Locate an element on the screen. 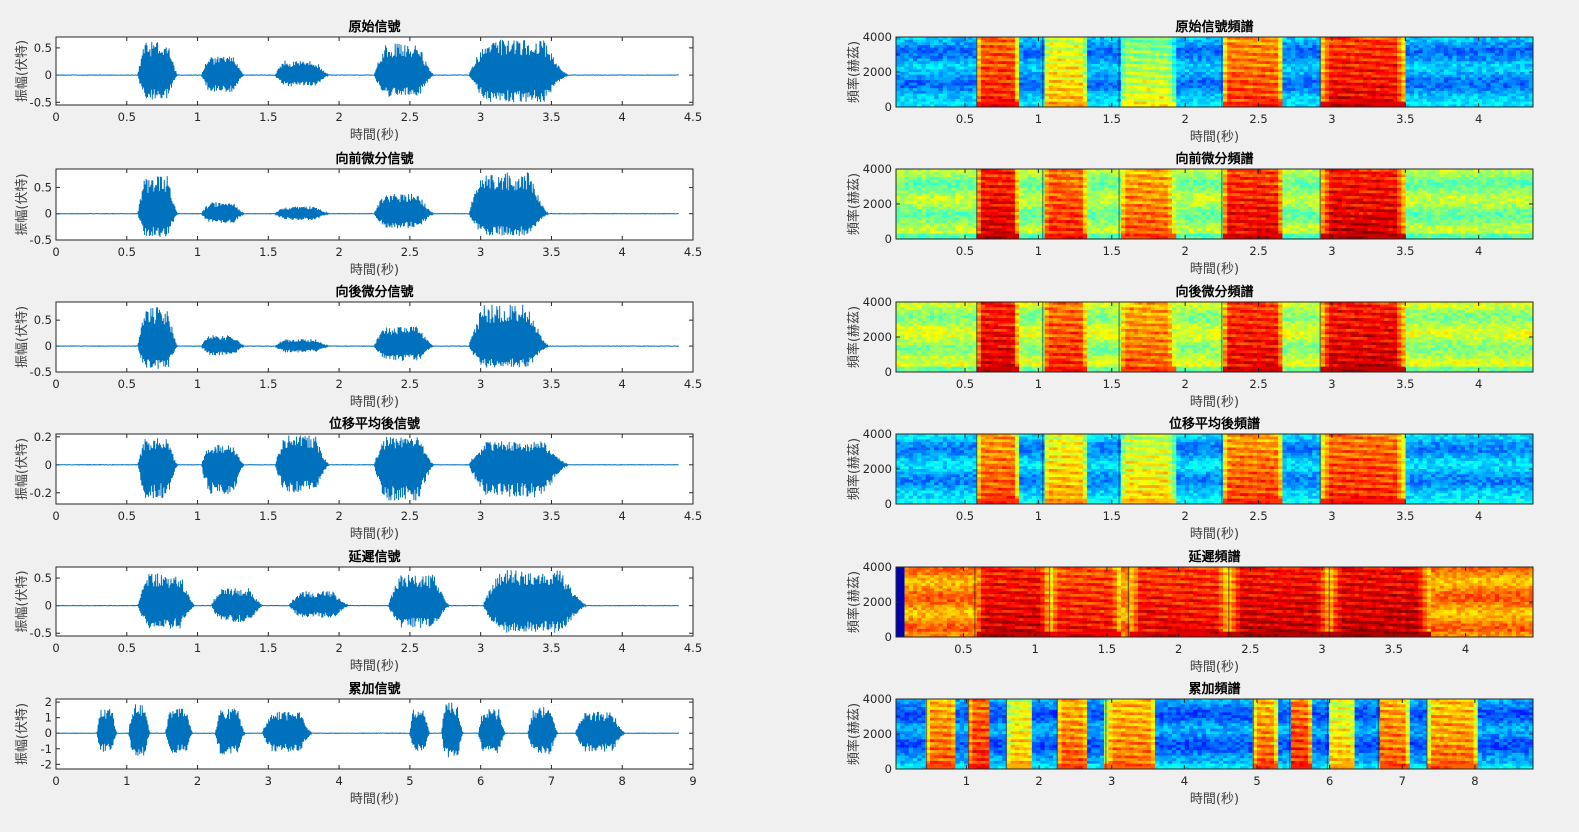 Image resolution: width=1579 pixels, height=832 pixels. x-tick-label: 1 is located at coordinates (197, 516).